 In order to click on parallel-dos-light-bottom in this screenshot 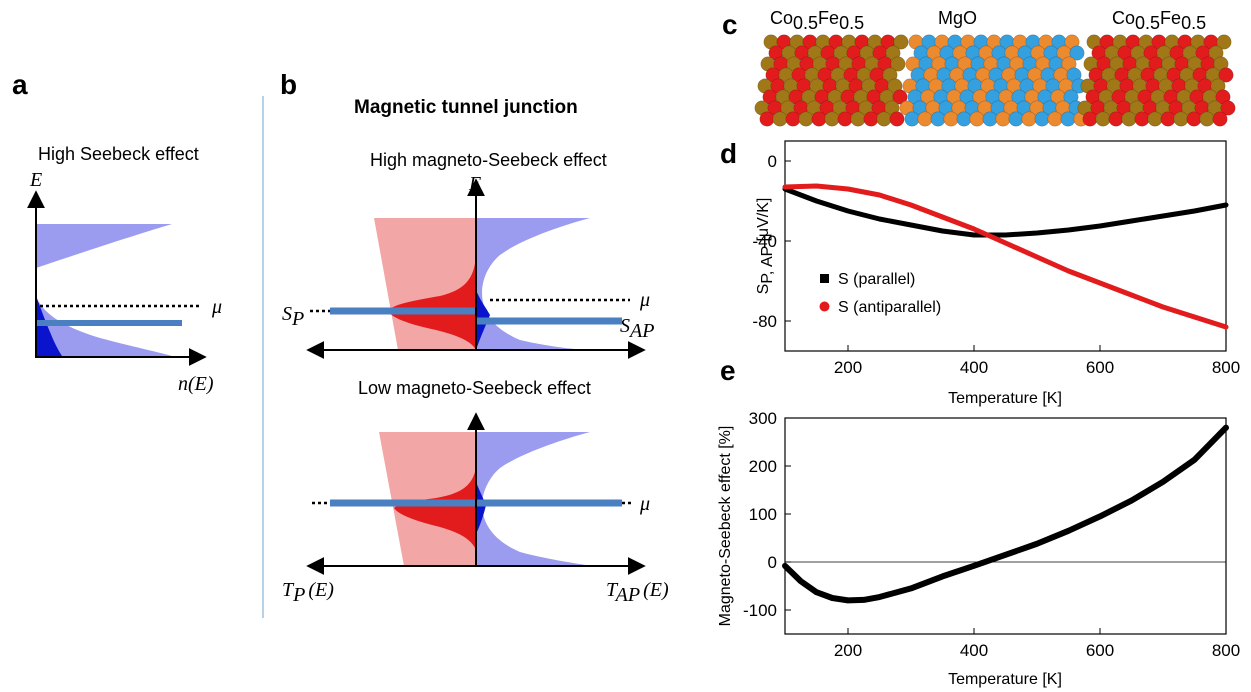, I will do `click(427, 499)`.